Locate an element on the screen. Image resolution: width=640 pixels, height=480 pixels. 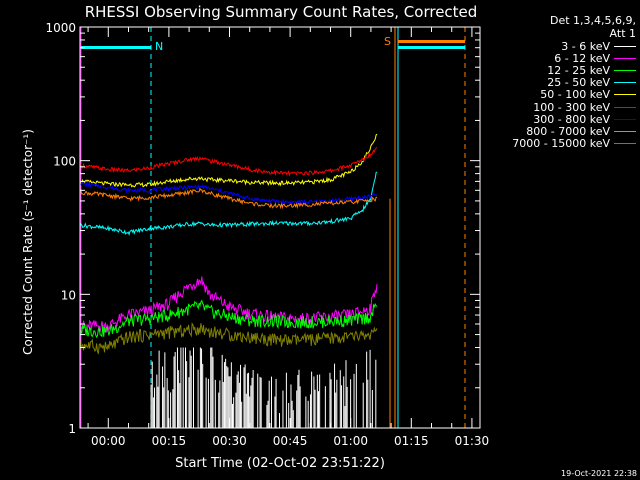
legend-entry-label: 3 - 6 keV is located at coordinates (585, 46).